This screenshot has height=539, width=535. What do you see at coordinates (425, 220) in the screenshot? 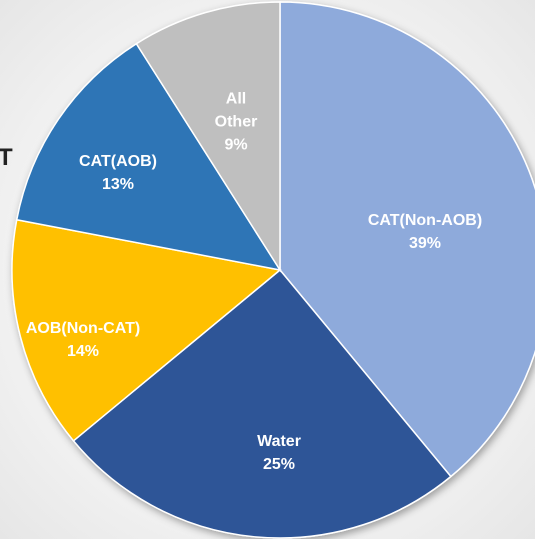
I see `category-label: CAT(Non-AOB)` at bounding box center [425, 220].